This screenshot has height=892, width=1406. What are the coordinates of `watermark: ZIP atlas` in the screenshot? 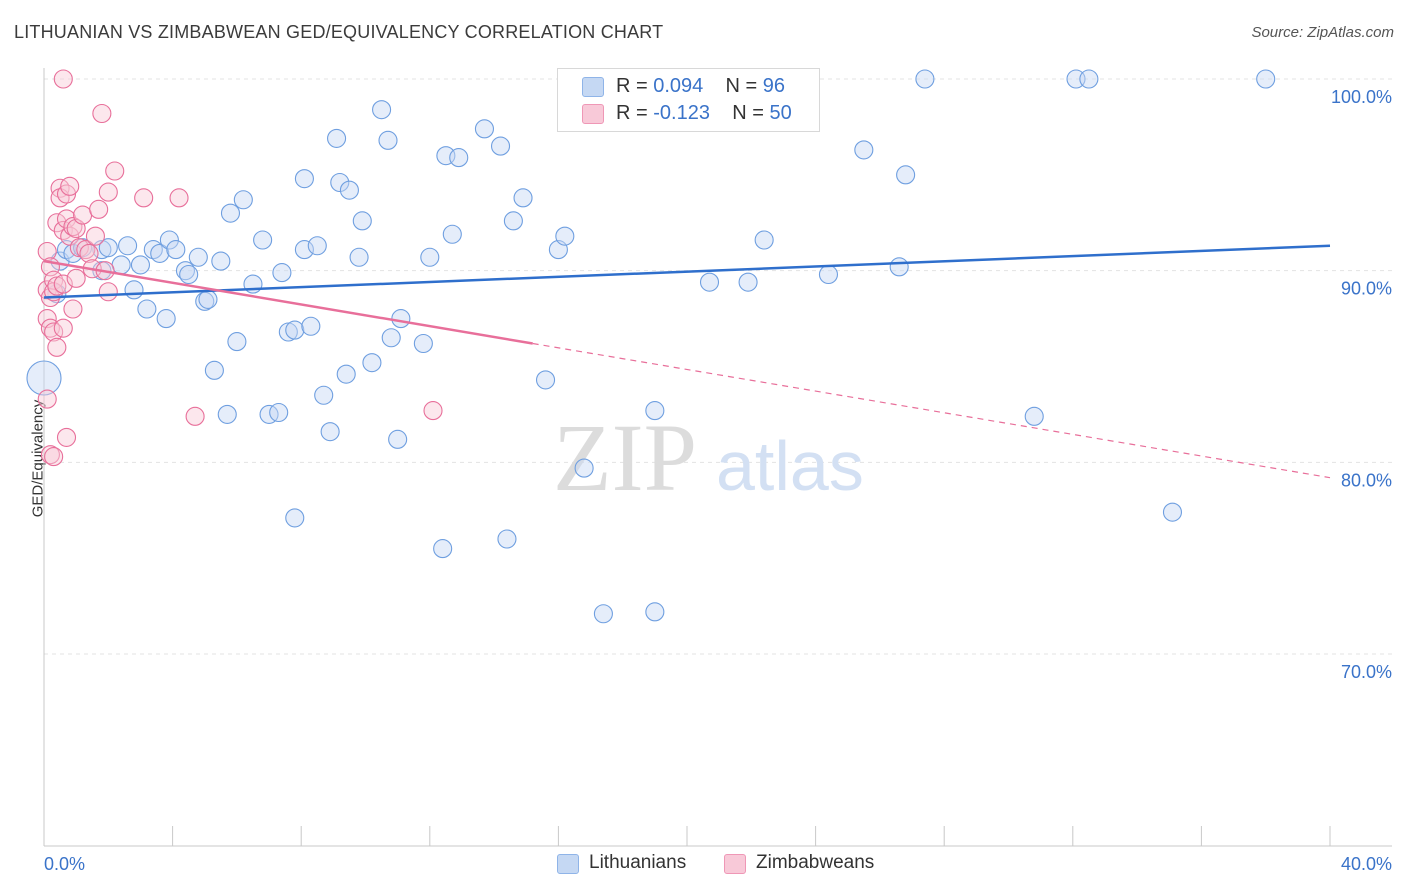 It's located at (708, 457).